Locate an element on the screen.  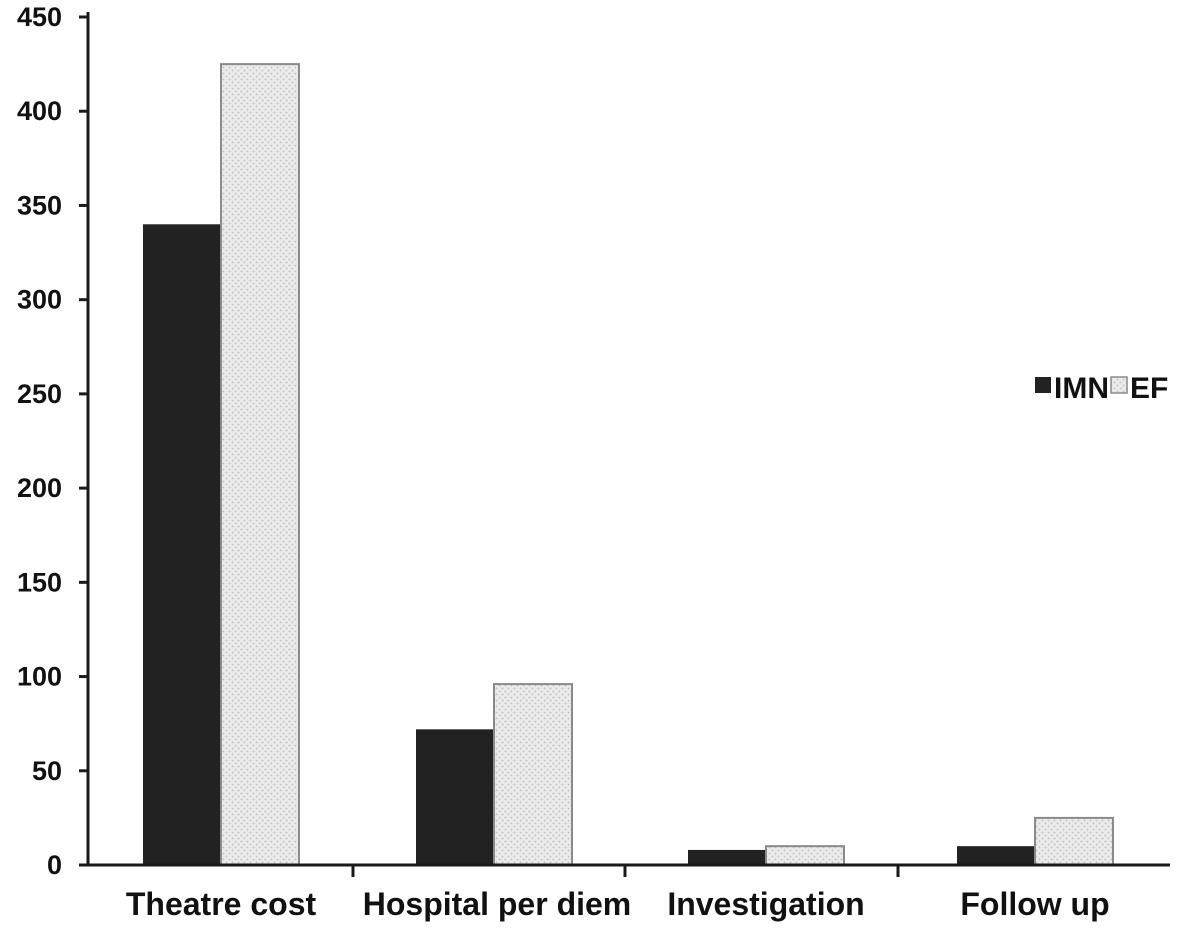
y-tick-label: 0 is located at coordinates (54, 865).